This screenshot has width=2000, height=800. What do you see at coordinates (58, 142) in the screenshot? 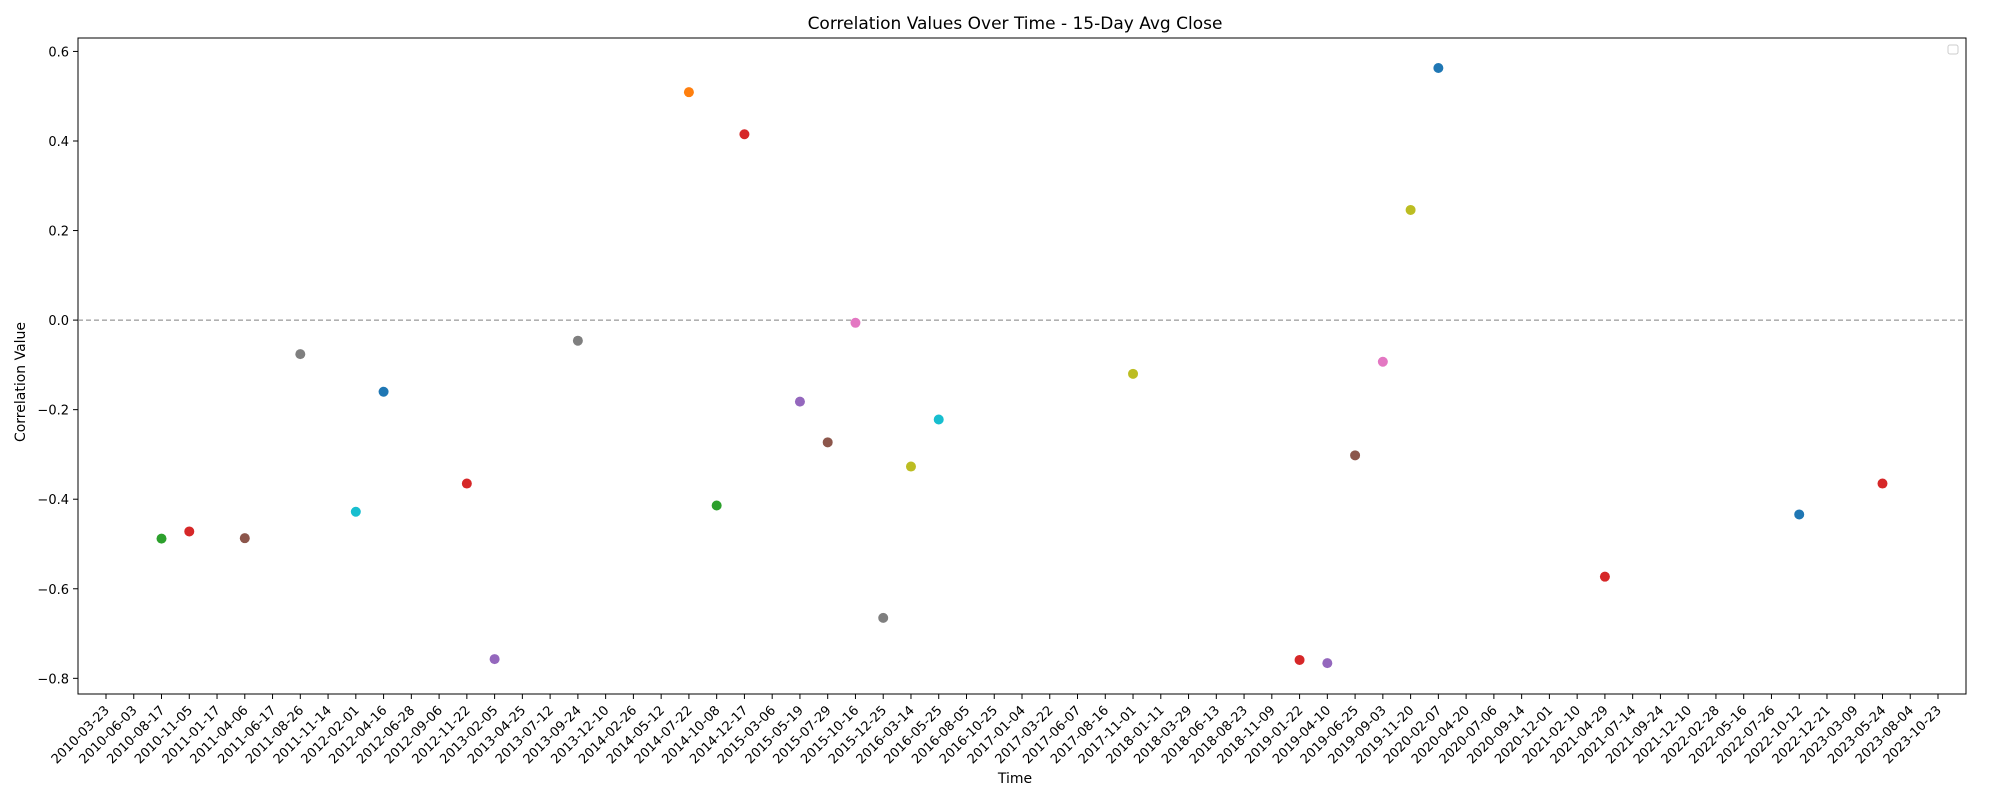
I see `y-tick-label: 0.4` at bounding box center [58, 142].